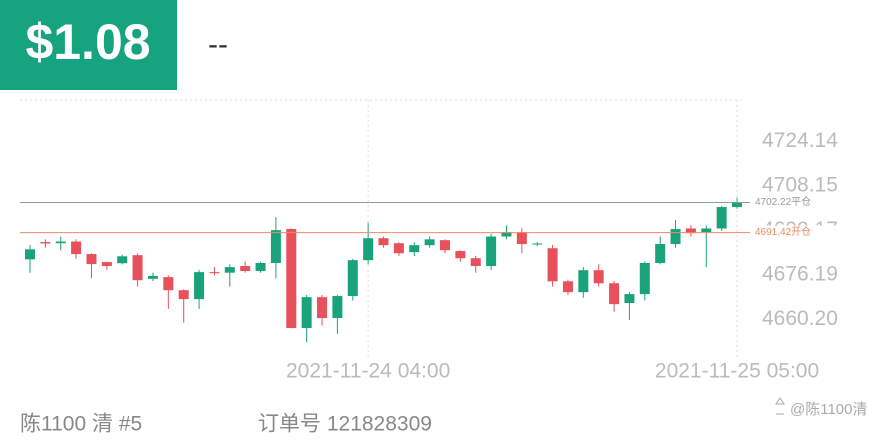 The height and width of the screenshot is (445, 880). What do you see at coordinates (800, 140) in the screenshot?
I see `y-tick-label: 4724.14` at bounding box center [800, 140].